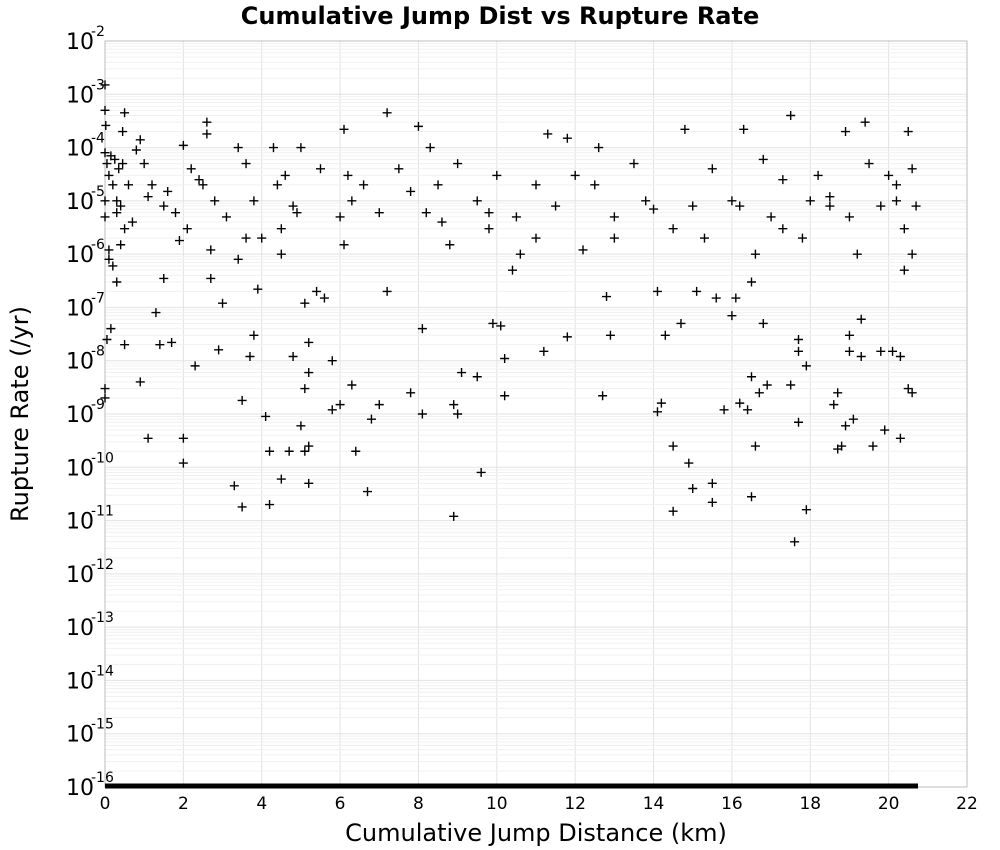  I want to click on y-tick-exponent-5: -11, so click(102, 512).